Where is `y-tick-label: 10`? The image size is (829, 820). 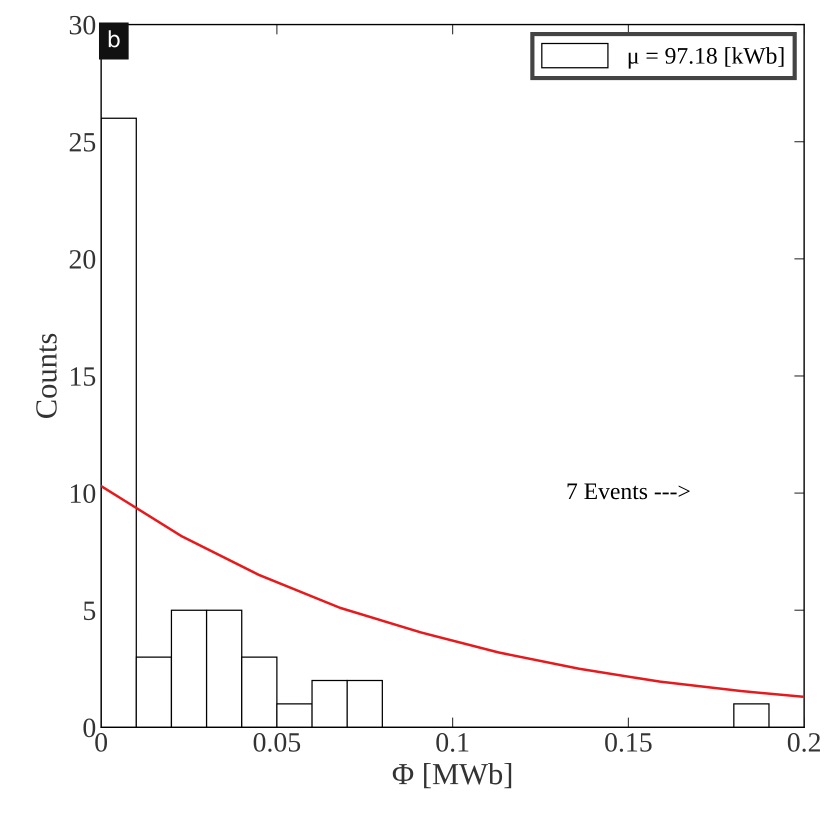 y-tick-label: 10 is located at coordinates (83, 494).